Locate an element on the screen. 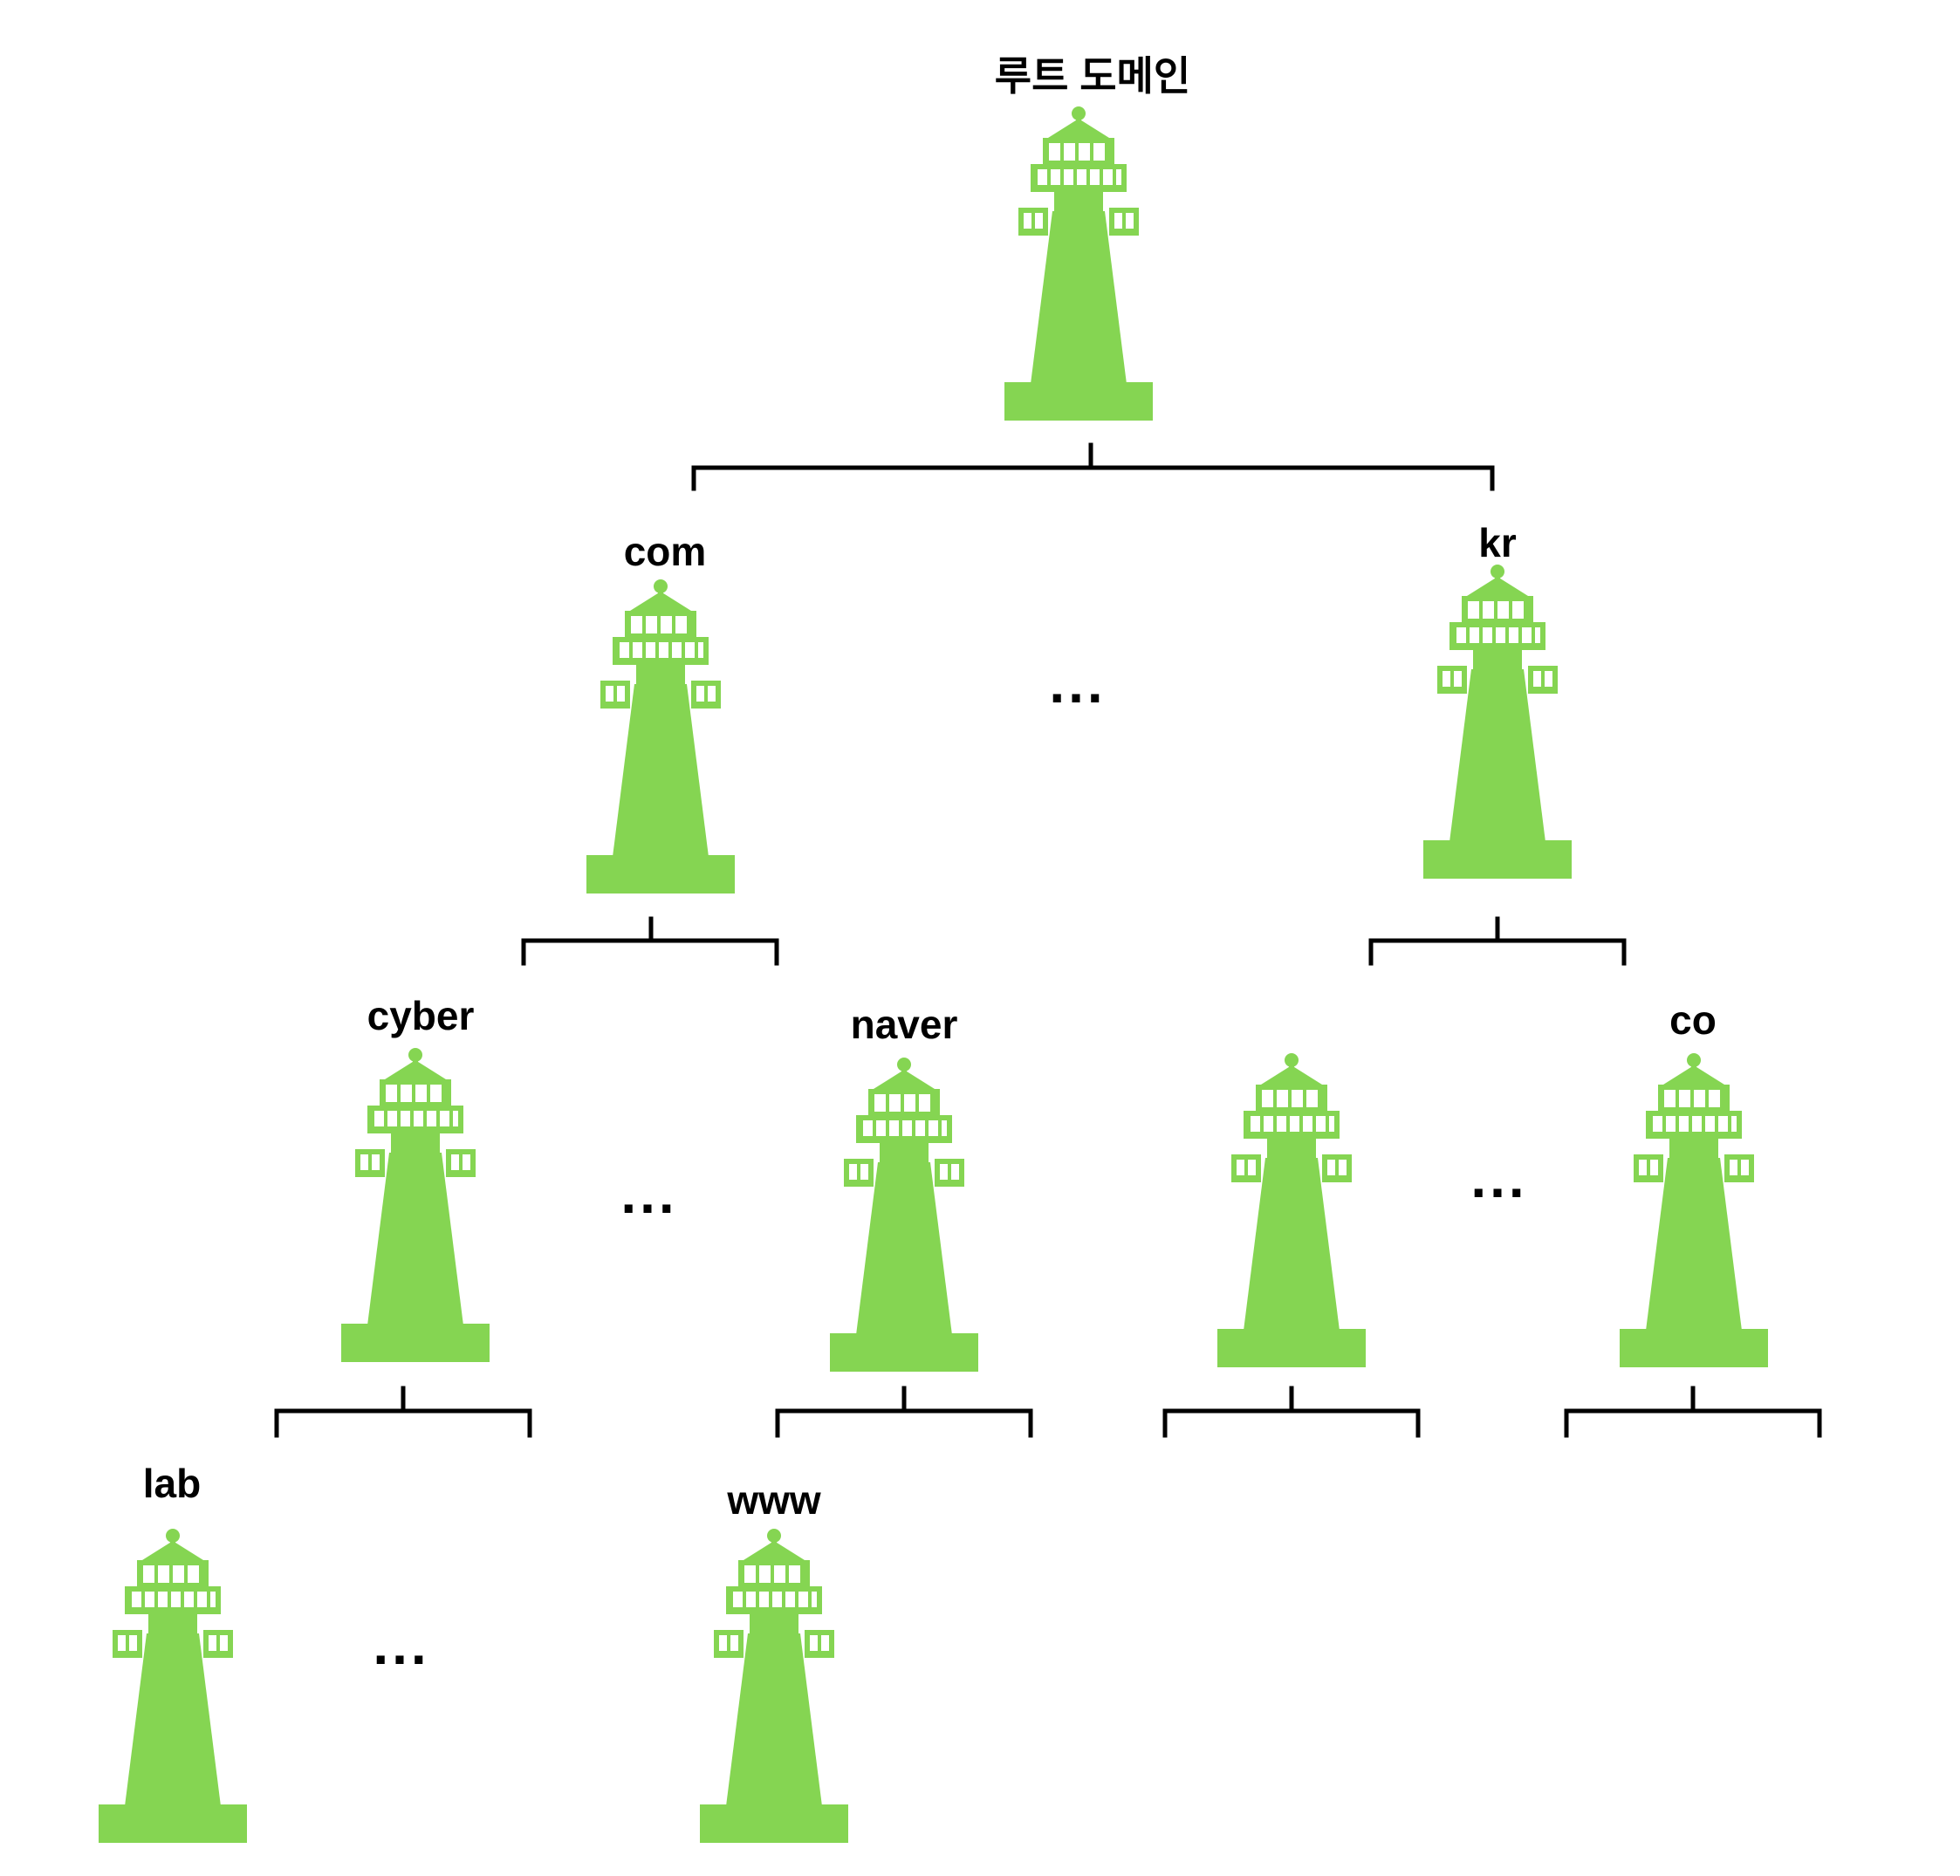  node-root-label: 루트 도메인 is located at coordinates (1092, 76).